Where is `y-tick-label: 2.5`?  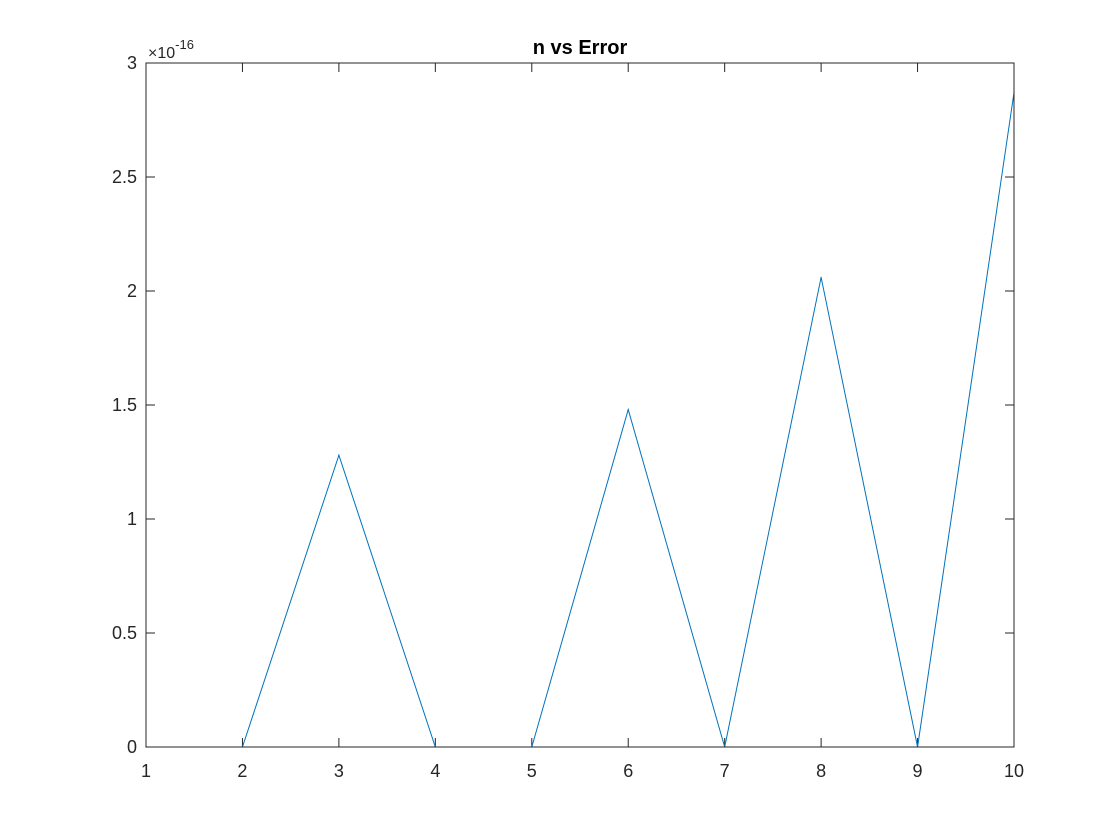 y-tick-label: 2.5 is located at coordinates (124, 177).